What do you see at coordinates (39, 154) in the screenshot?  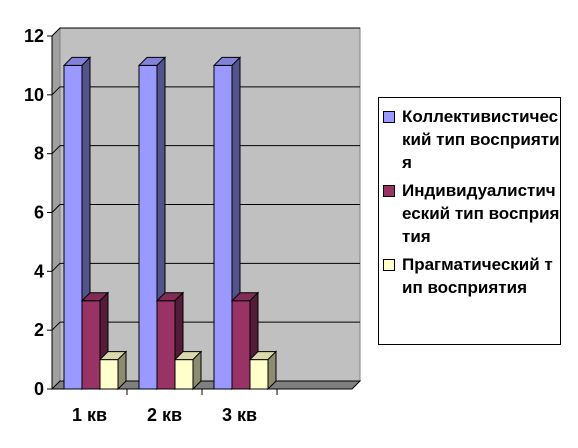 I see `y-tick-label: 8` at bounding box center [39, 154].